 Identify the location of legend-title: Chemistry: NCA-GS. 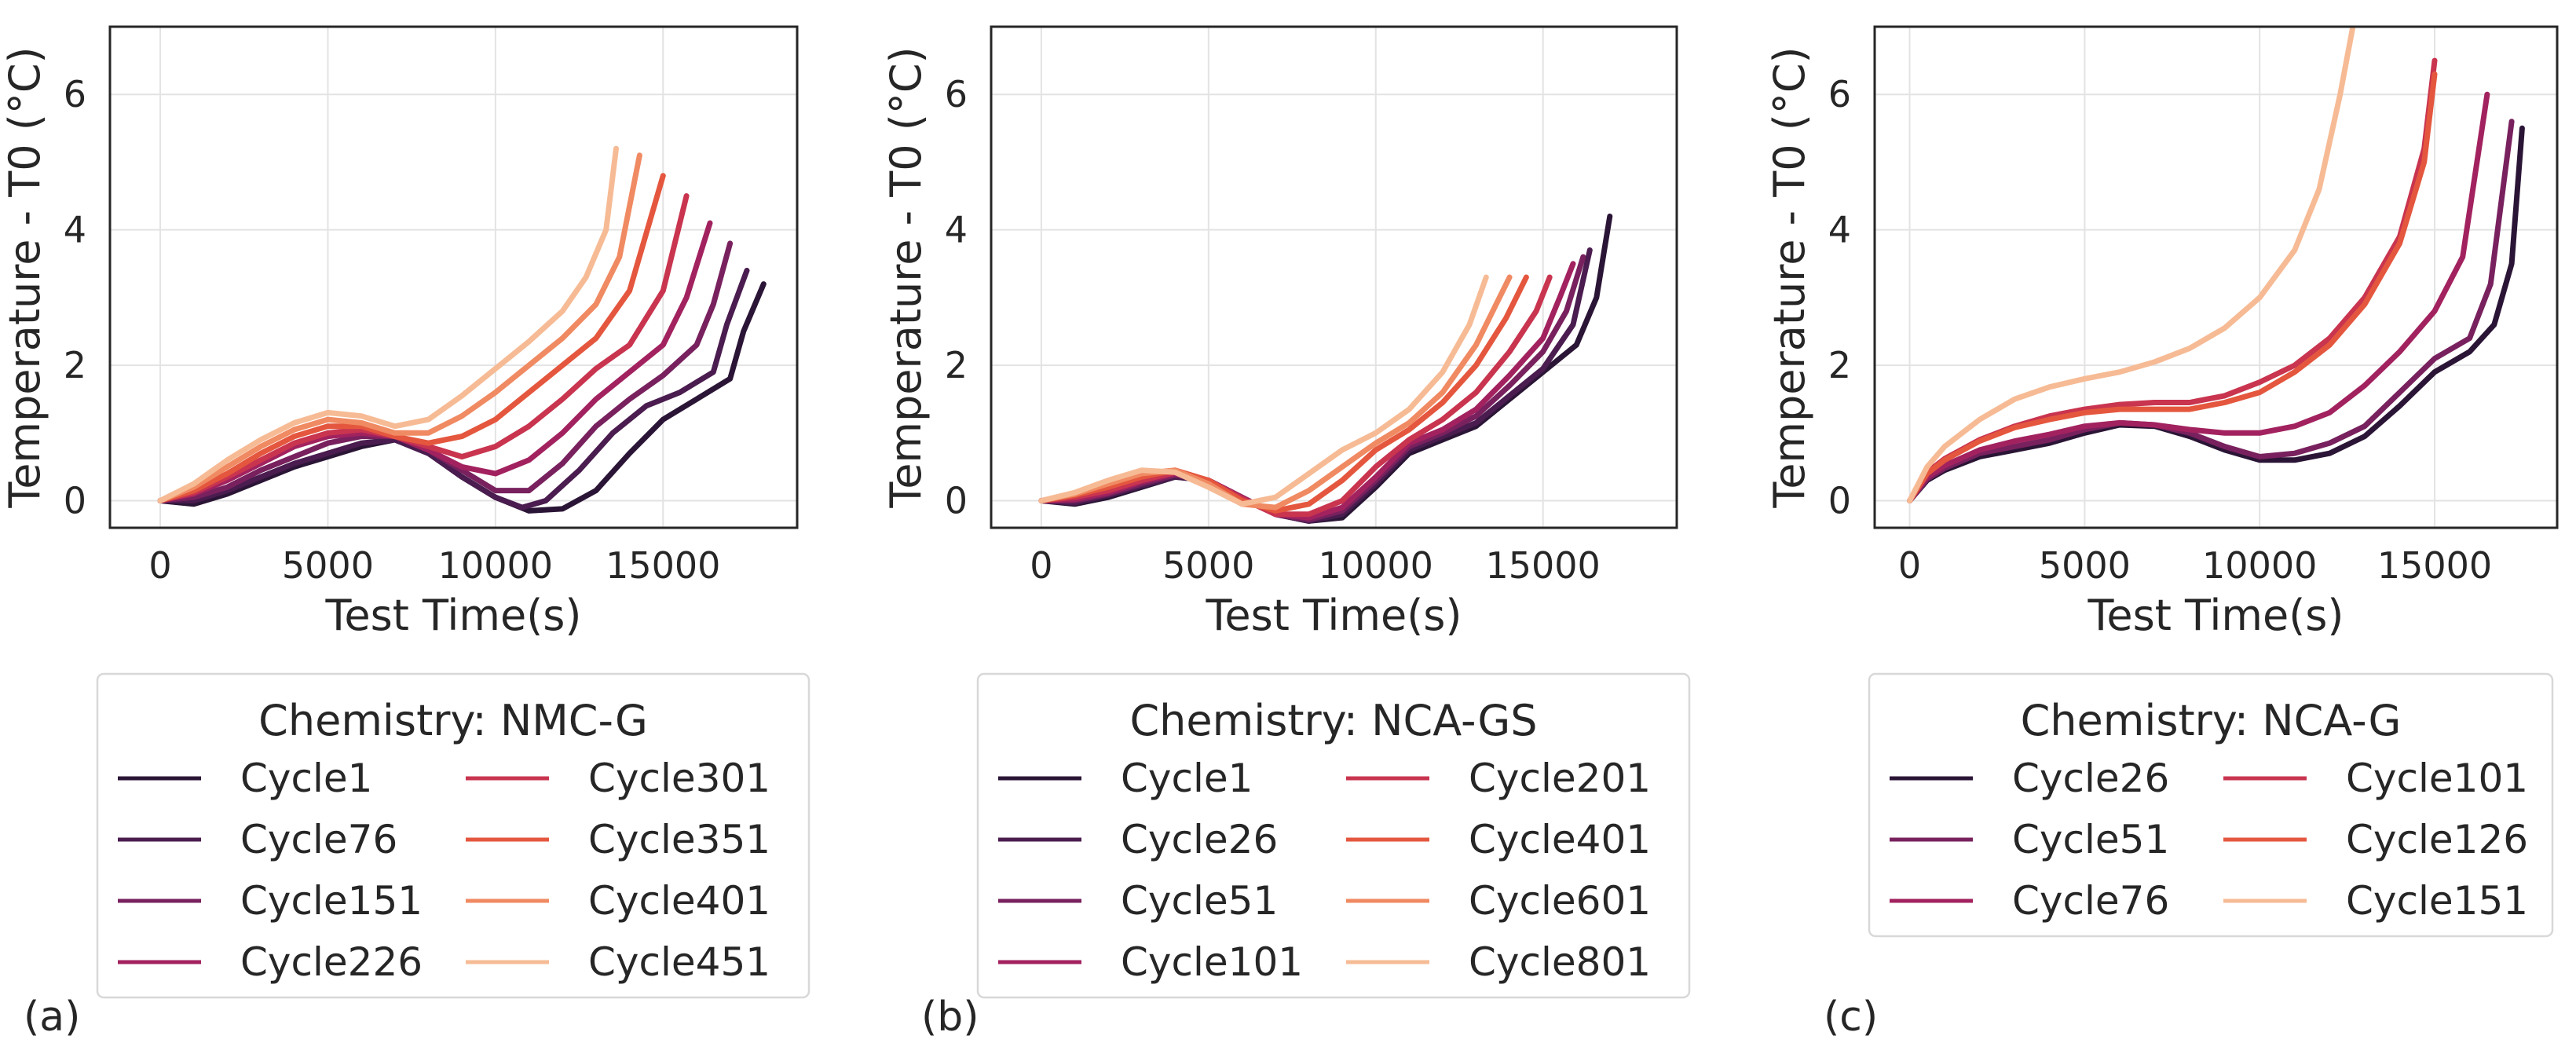
(1333, 720).